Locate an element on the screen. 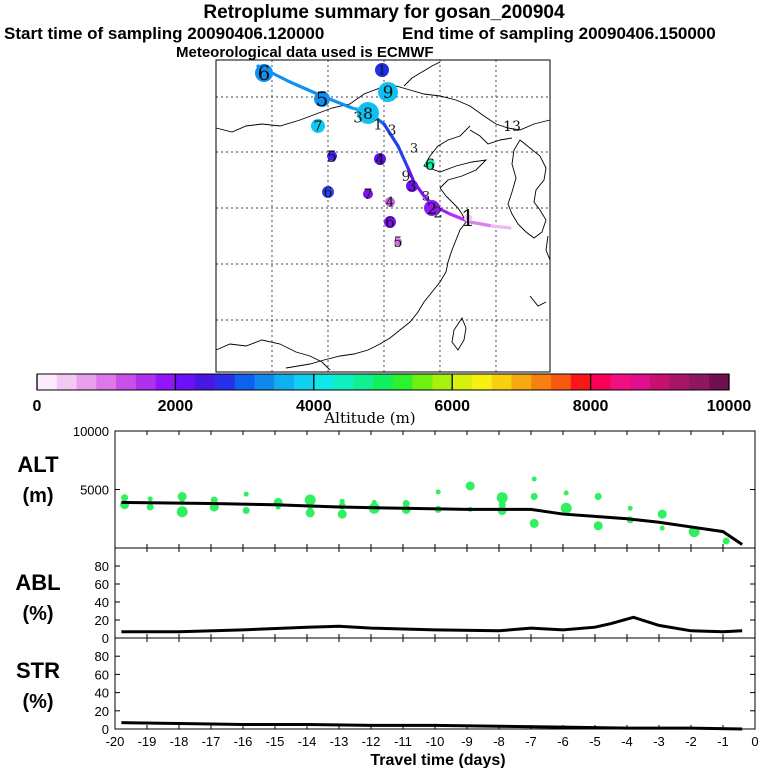 This screenshot has height=768, width=768. x-tick-label: -11 is located at coordinates (403, 741).